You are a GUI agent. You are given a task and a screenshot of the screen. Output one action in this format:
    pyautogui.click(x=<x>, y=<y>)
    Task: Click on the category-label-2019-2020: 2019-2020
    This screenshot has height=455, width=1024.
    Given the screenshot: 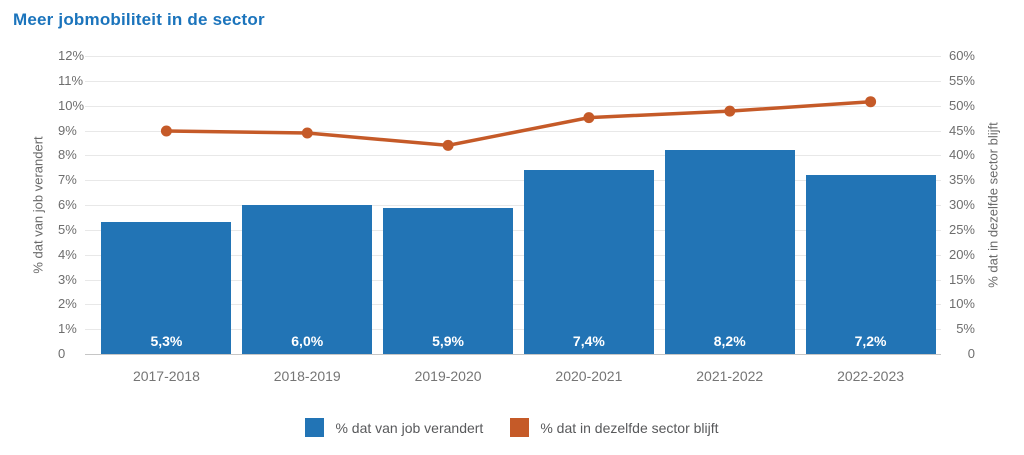 What is the action you would take?
    pyautogui.click(x=448, y=376)
    